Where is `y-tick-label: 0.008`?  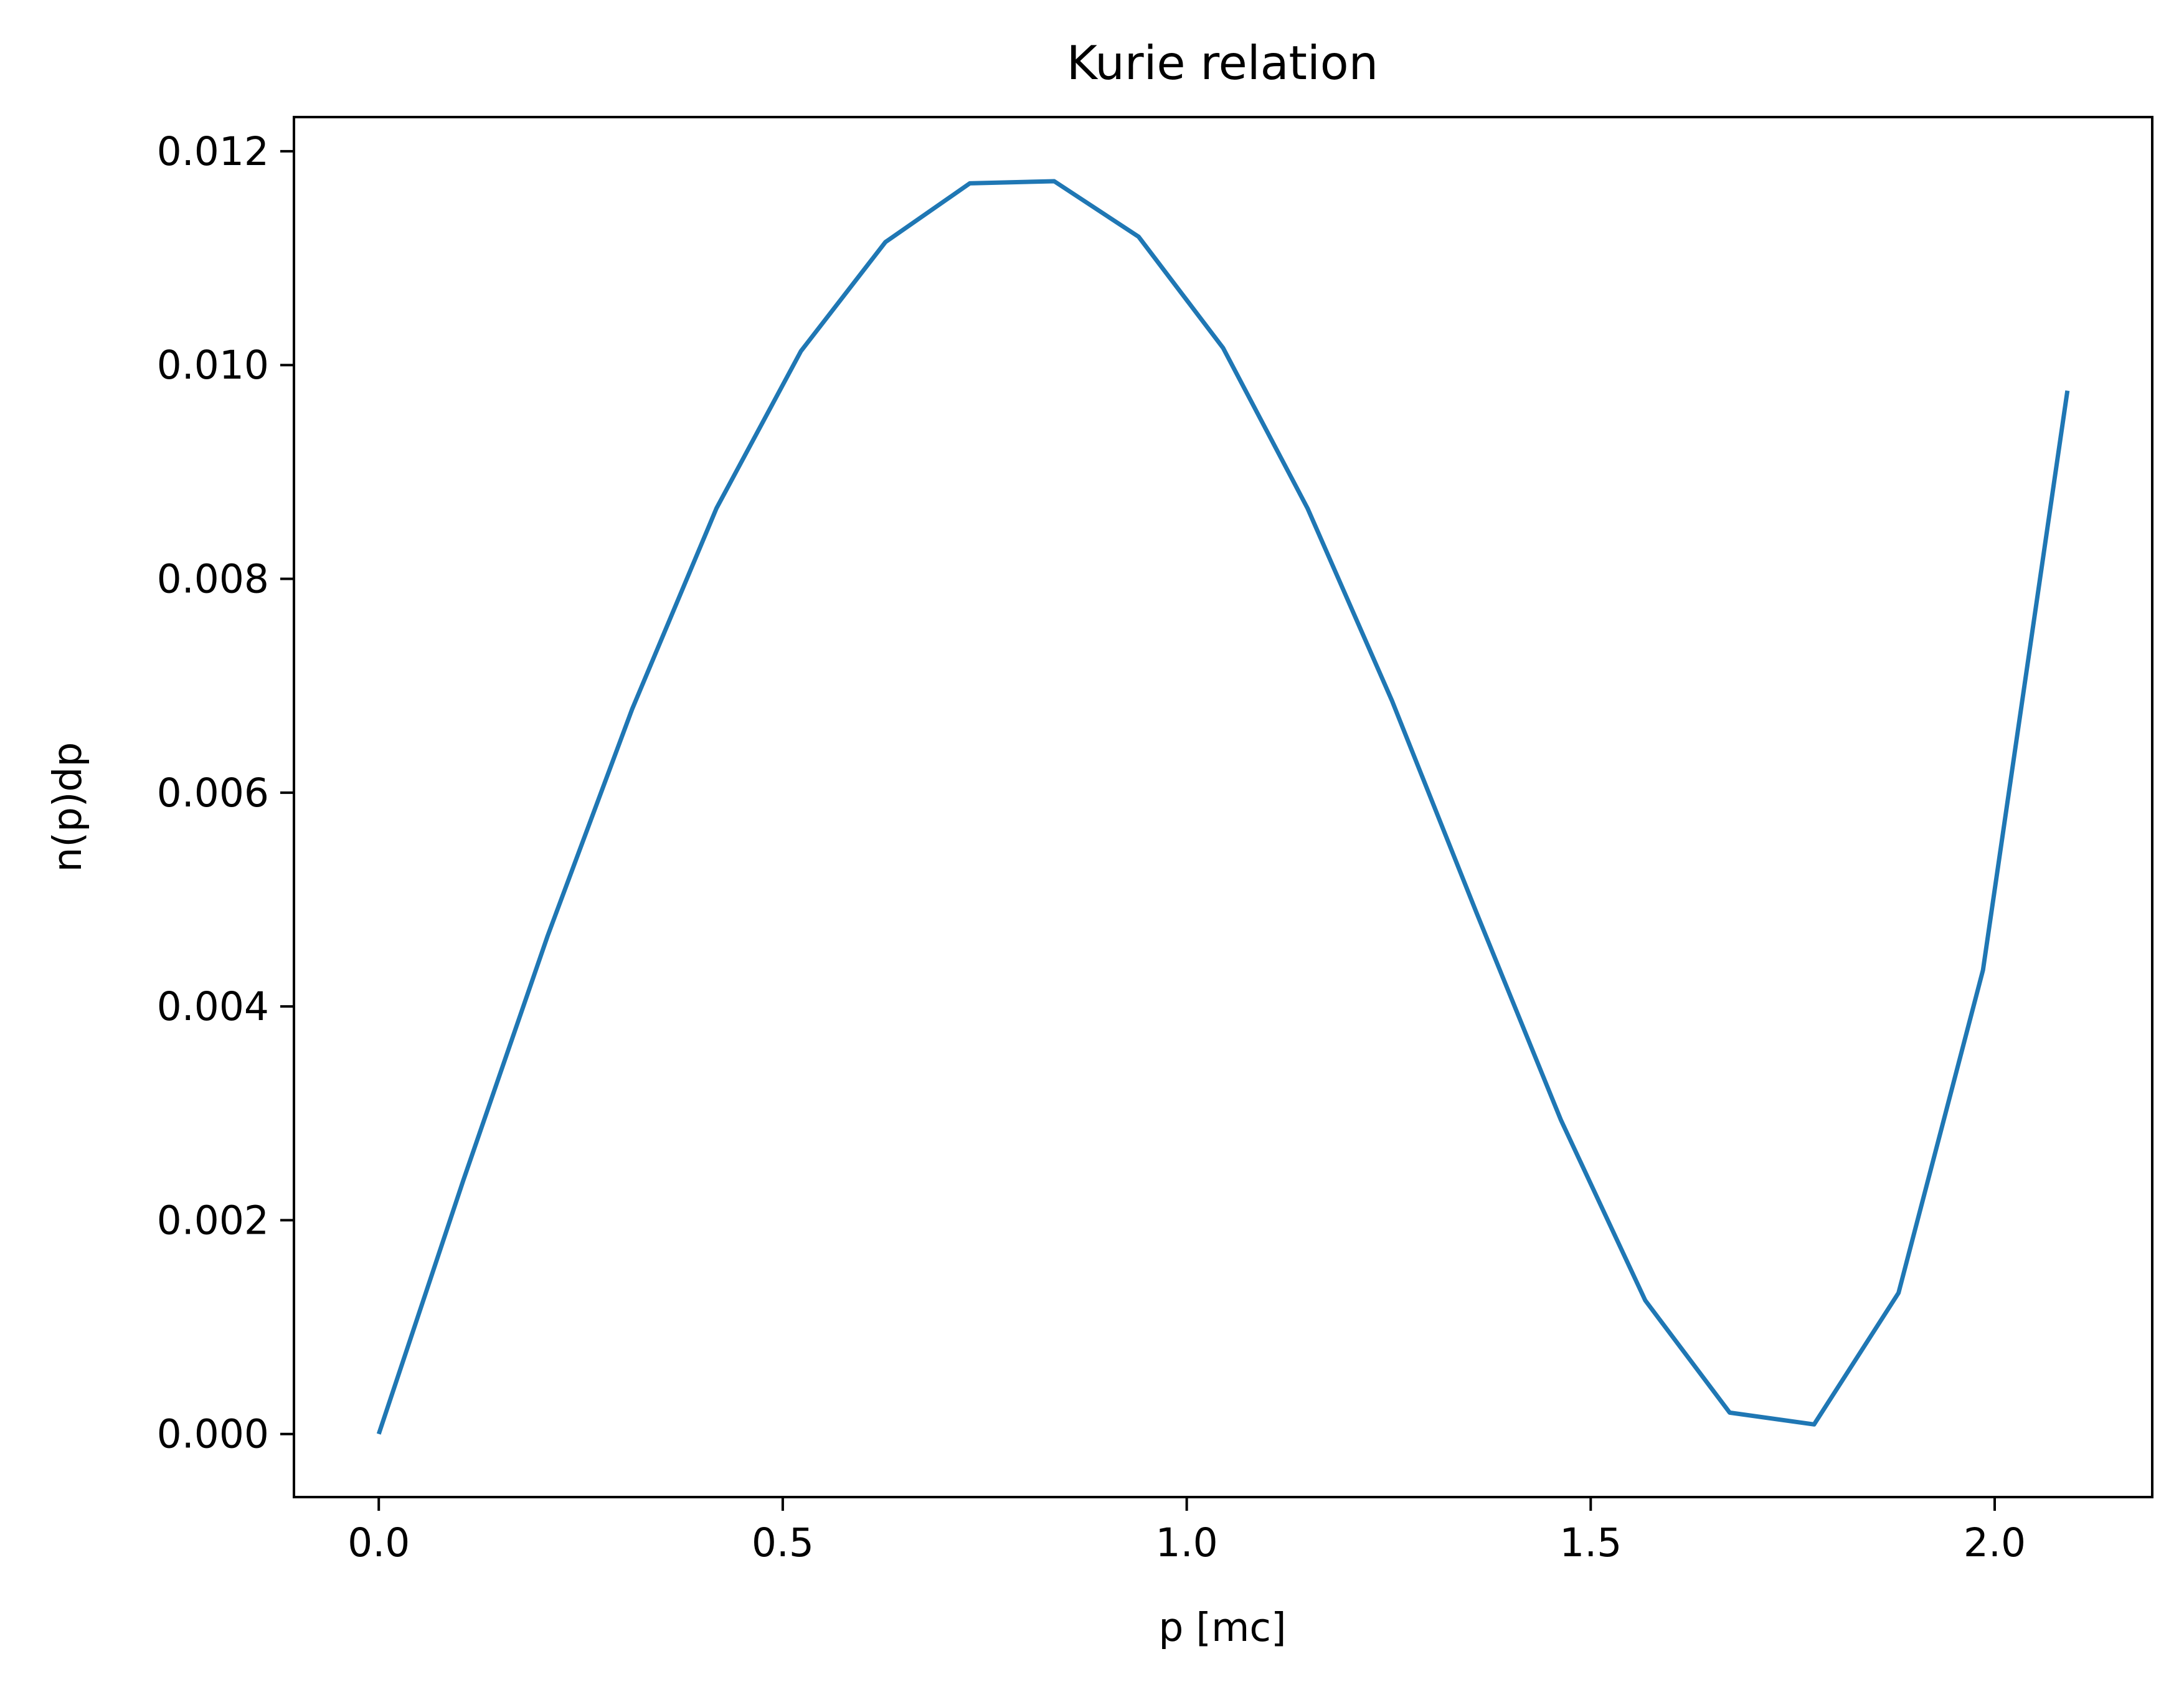
y-tick-label: 0.008 is located at coordinates (213, 579).